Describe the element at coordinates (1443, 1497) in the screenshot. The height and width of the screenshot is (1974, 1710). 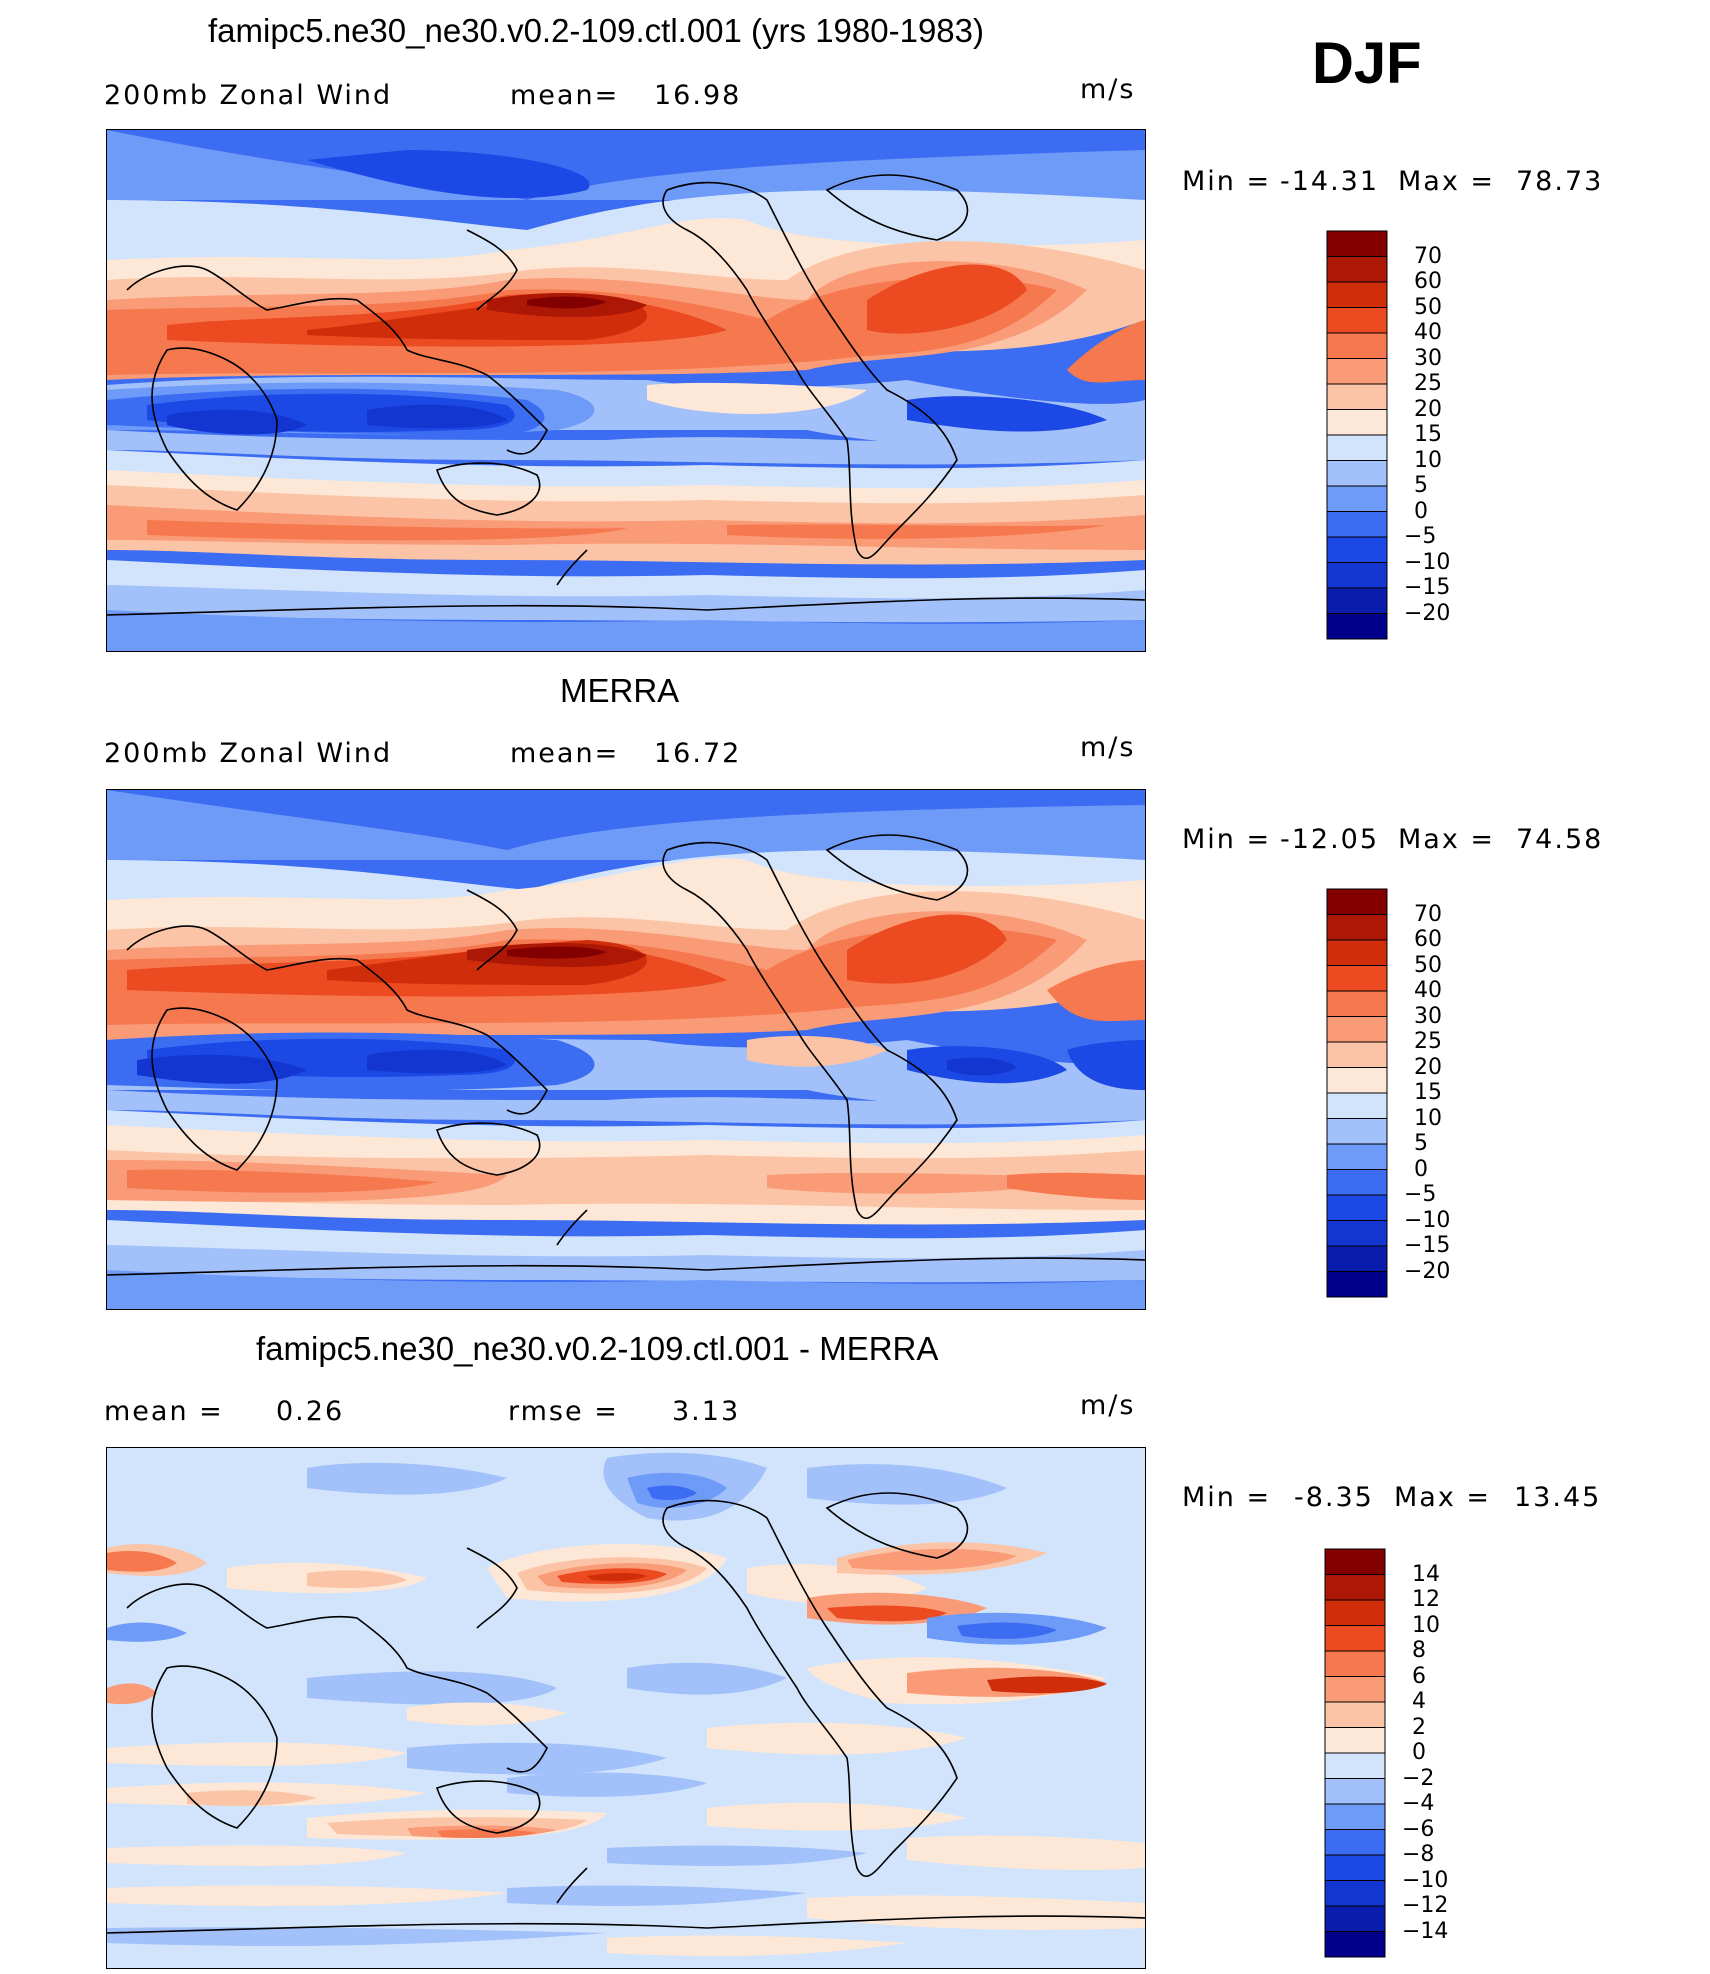
I see `panel3-max-label: Max =` at that location.